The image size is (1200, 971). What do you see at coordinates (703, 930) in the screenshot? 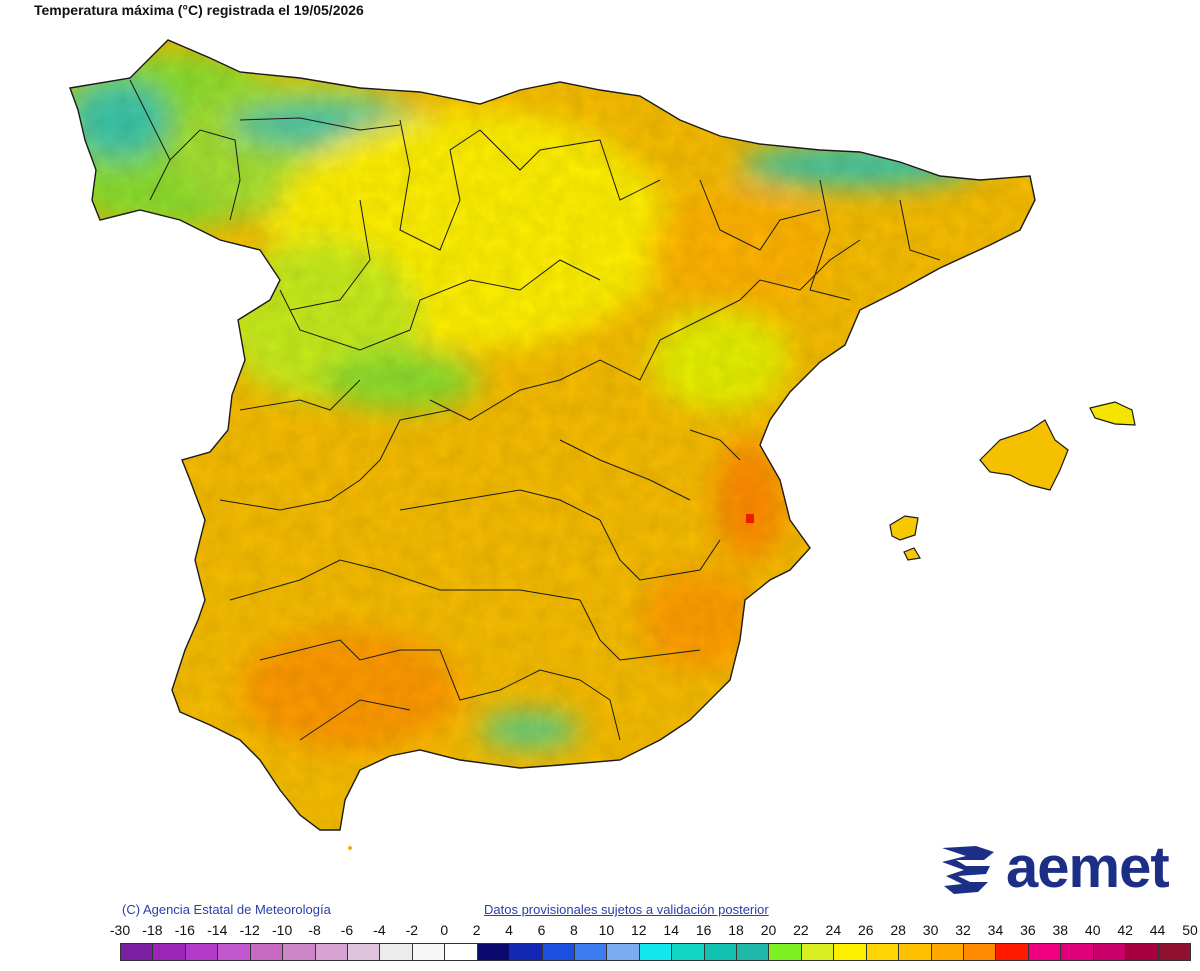
I see `legend-tick-label: 16` at bounding box center [703, 930].